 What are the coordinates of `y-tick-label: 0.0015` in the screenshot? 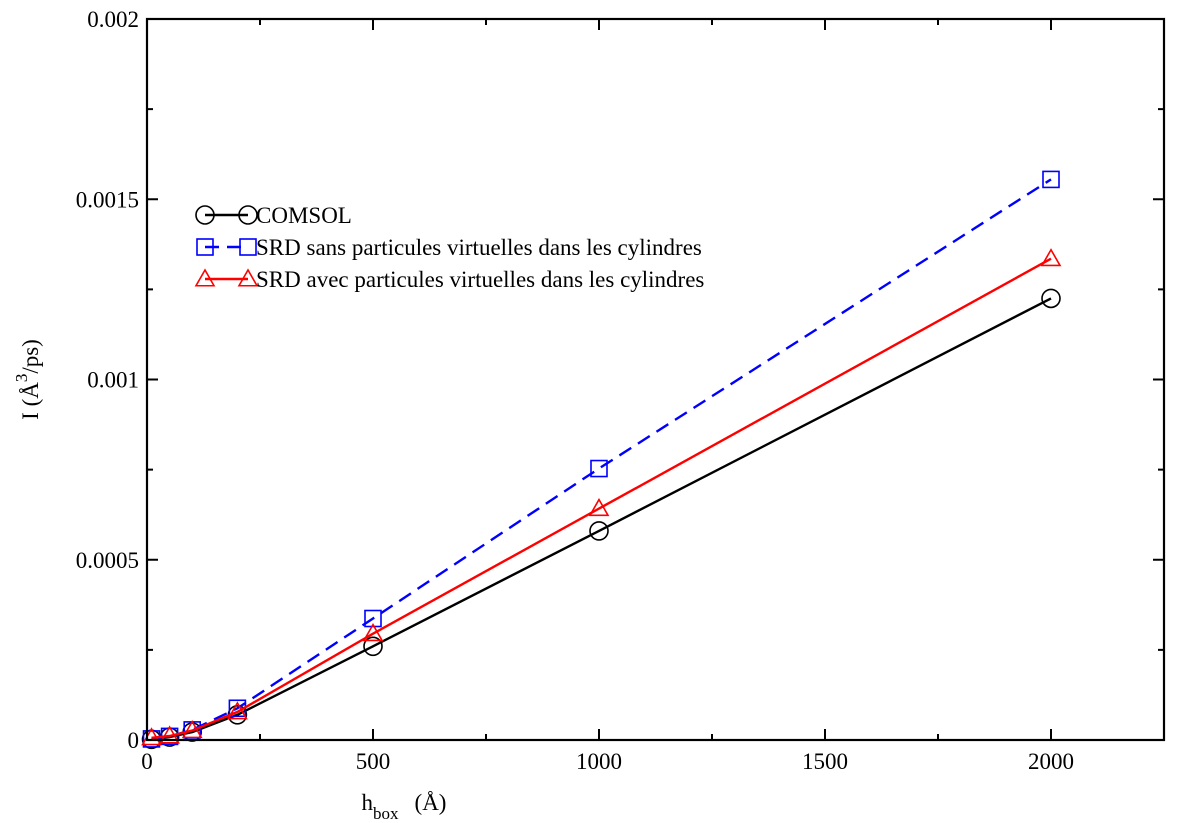 It's located at (107, 199).